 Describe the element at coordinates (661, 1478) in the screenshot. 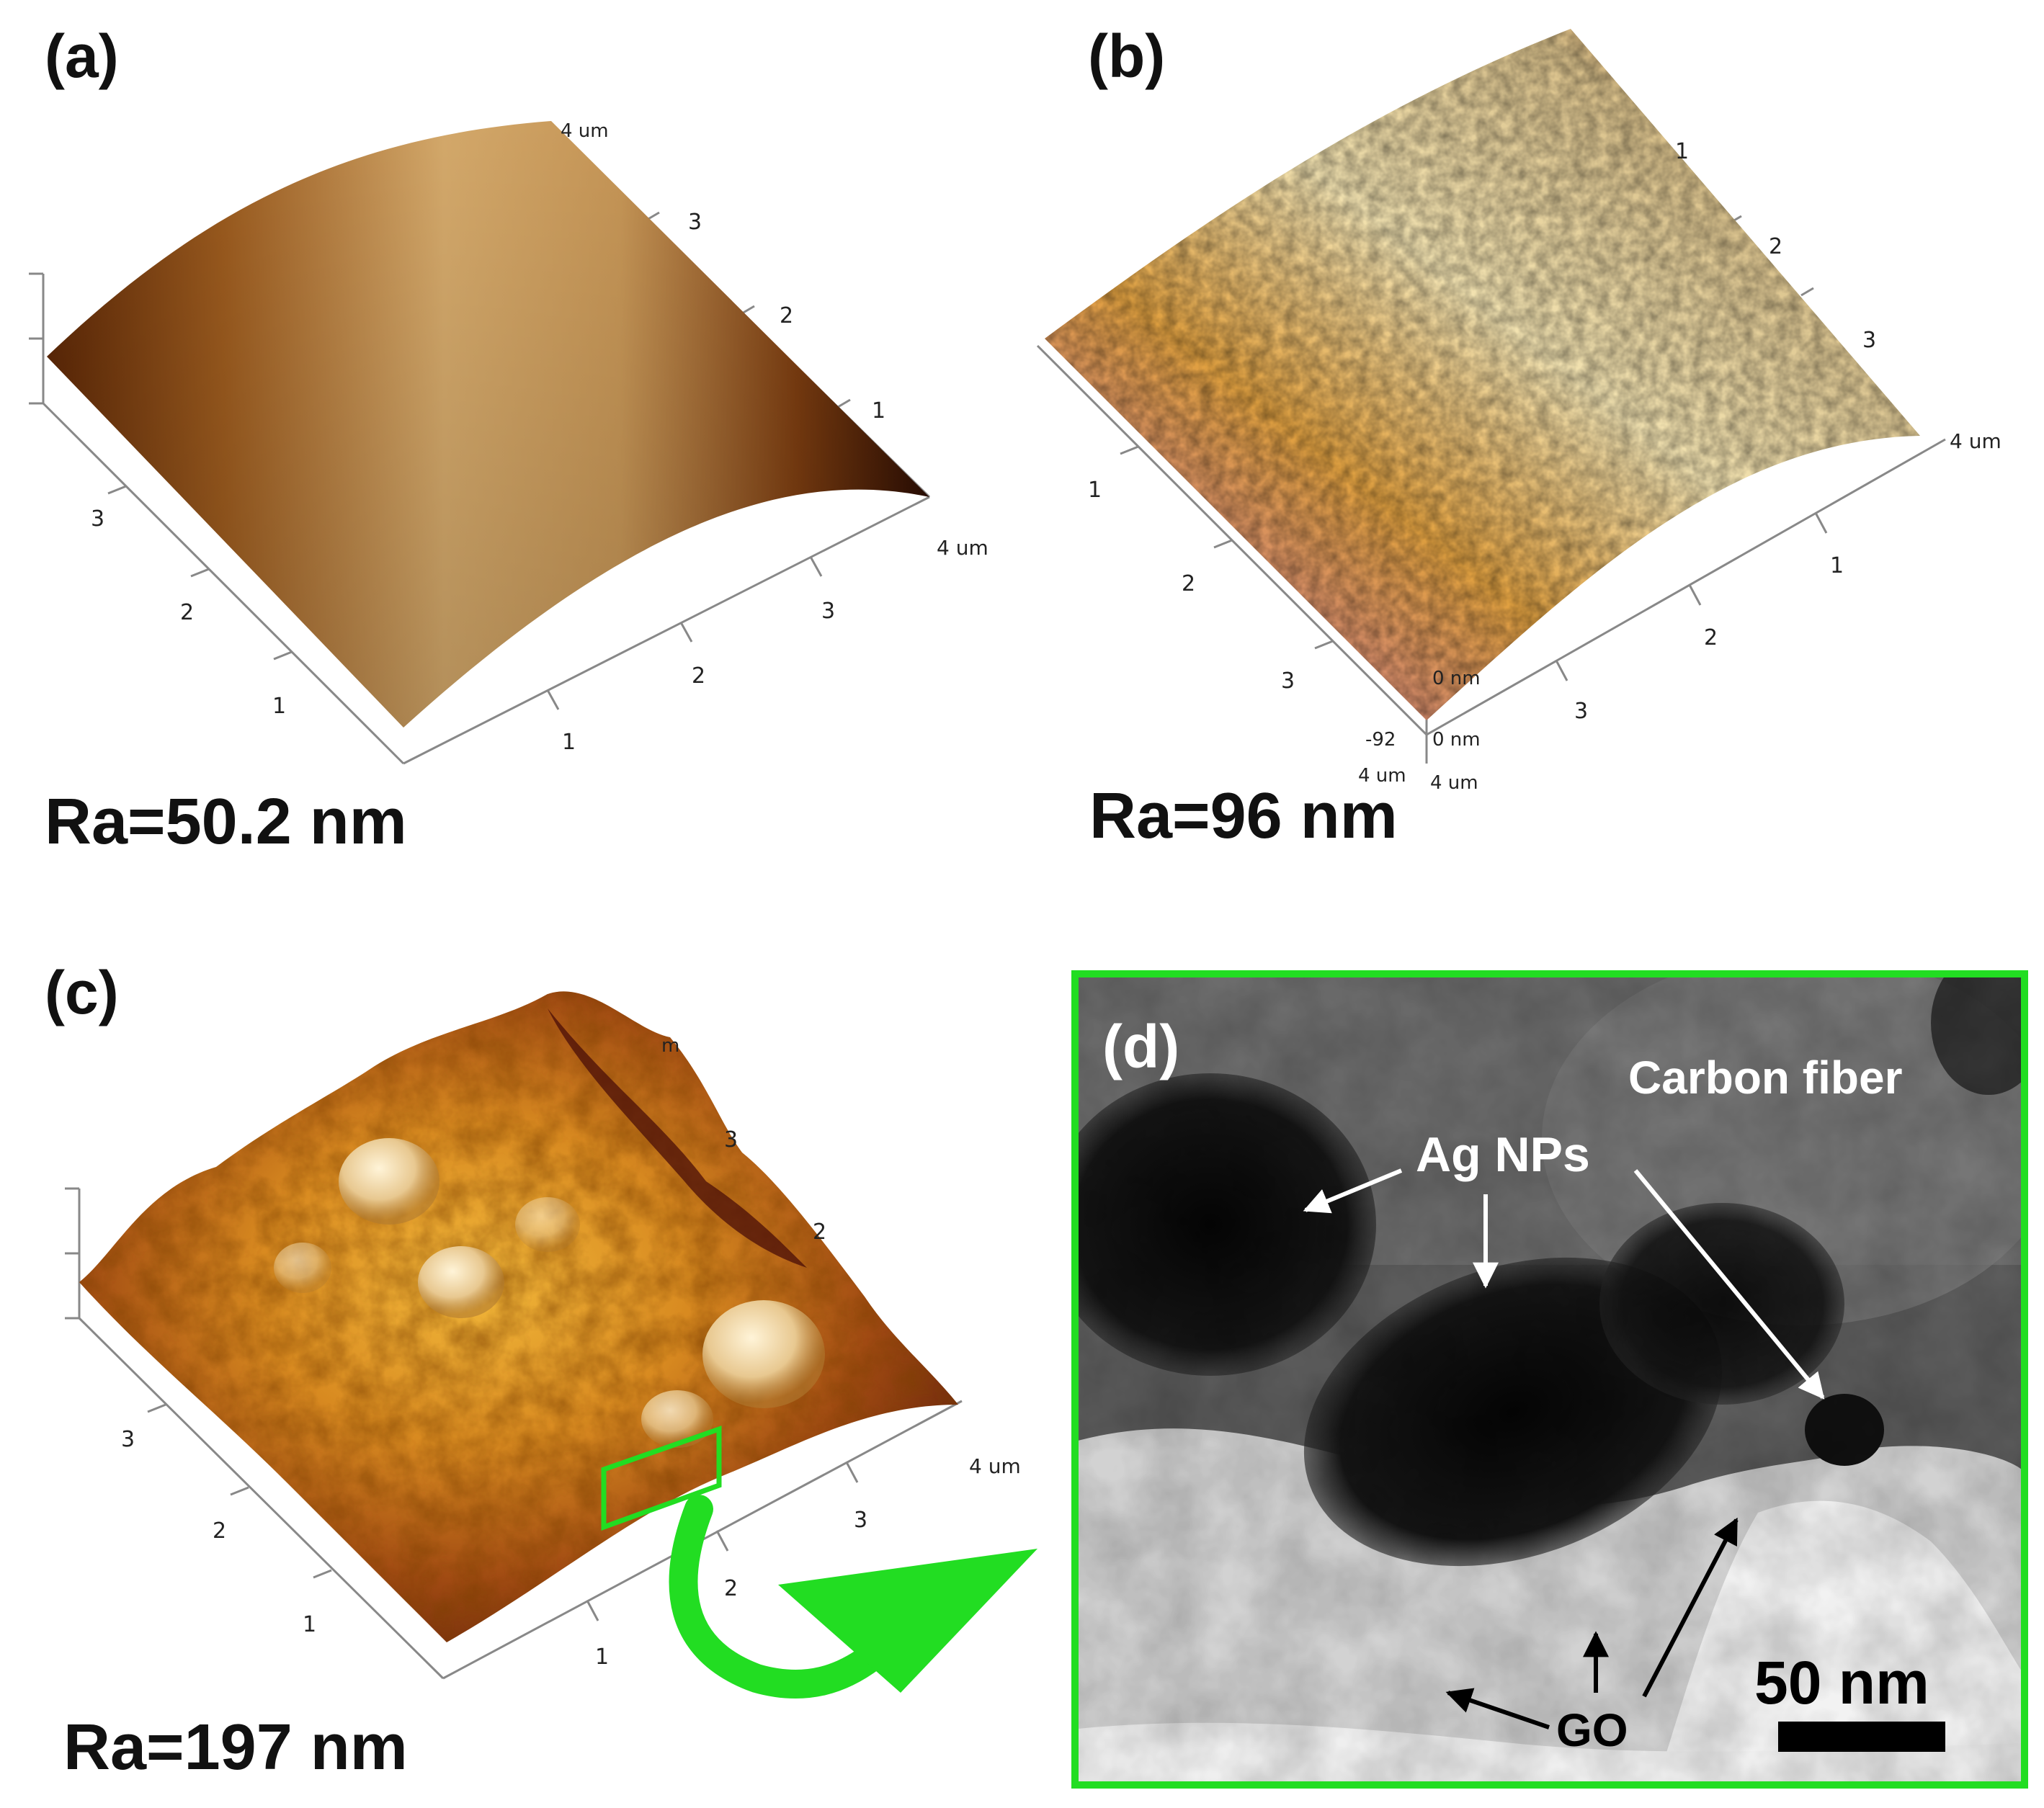

I see `panel-c-selection-box` at that location.